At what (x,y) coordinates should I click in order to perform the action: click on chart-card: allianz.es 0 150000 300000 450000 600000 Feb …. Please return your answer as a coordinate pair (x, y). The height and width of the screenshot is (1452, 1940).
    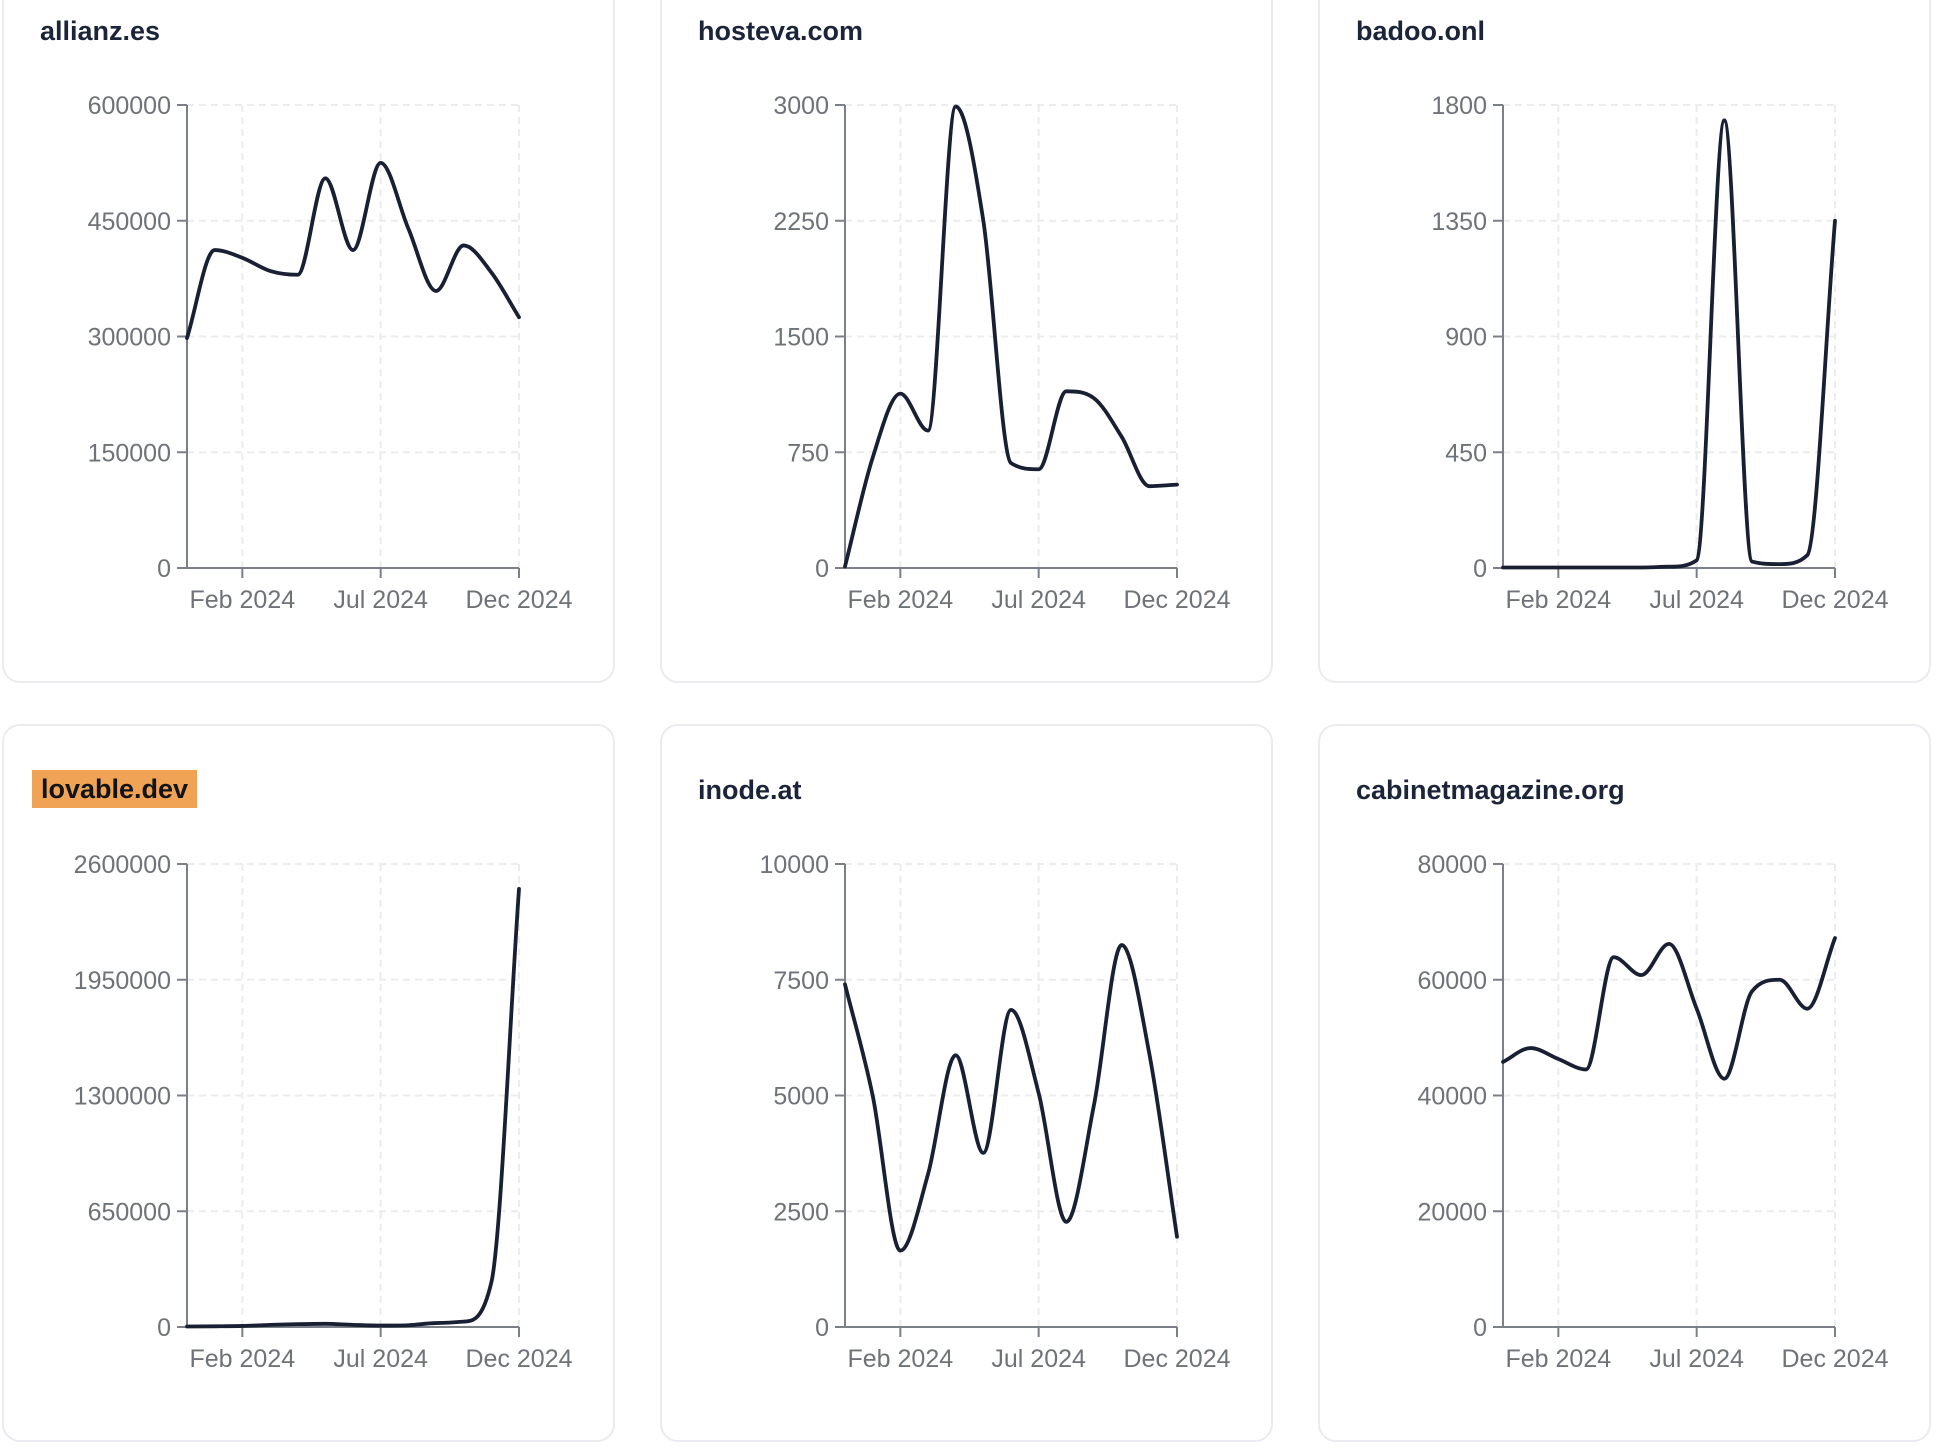
    Looking at the image, I should click on (308, 341).